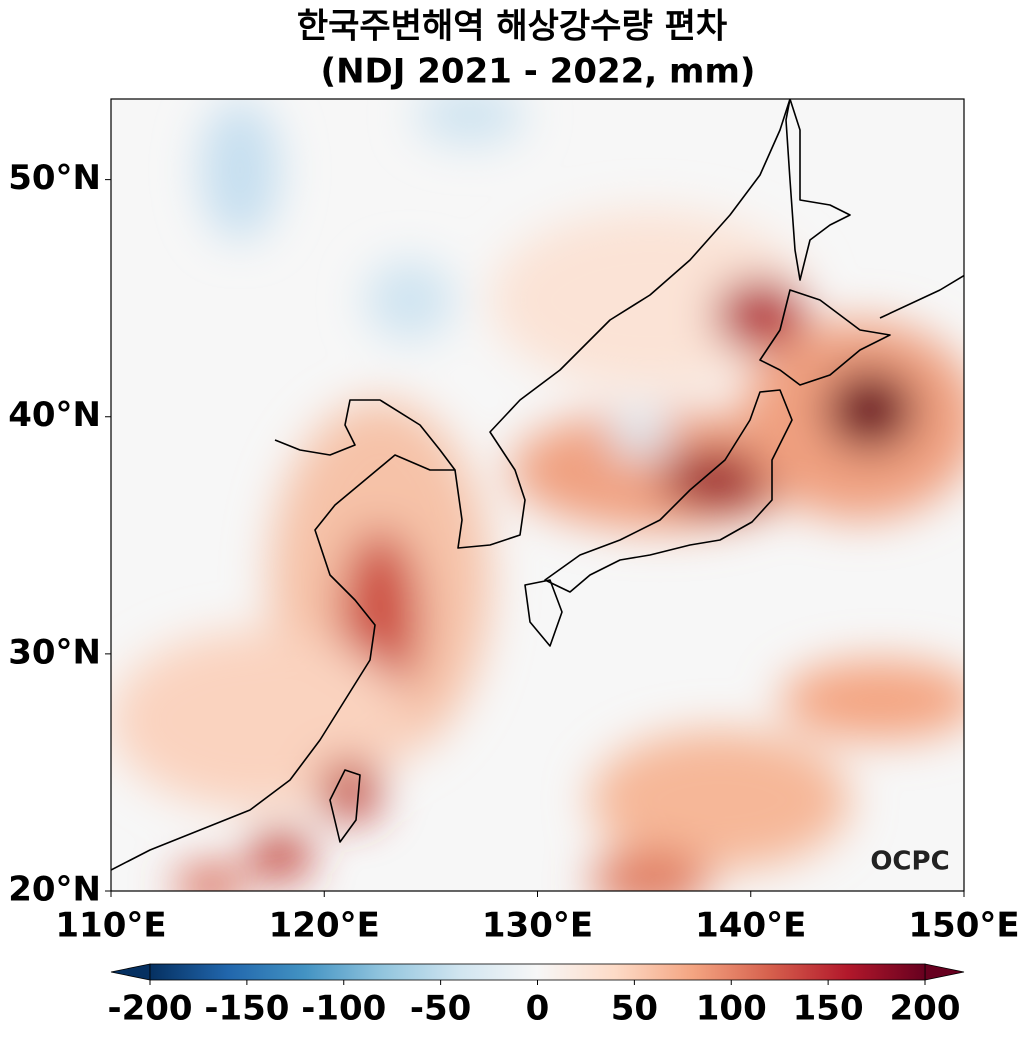  I want to click on colorbar-tick-label: -150, so click(246, 1009).